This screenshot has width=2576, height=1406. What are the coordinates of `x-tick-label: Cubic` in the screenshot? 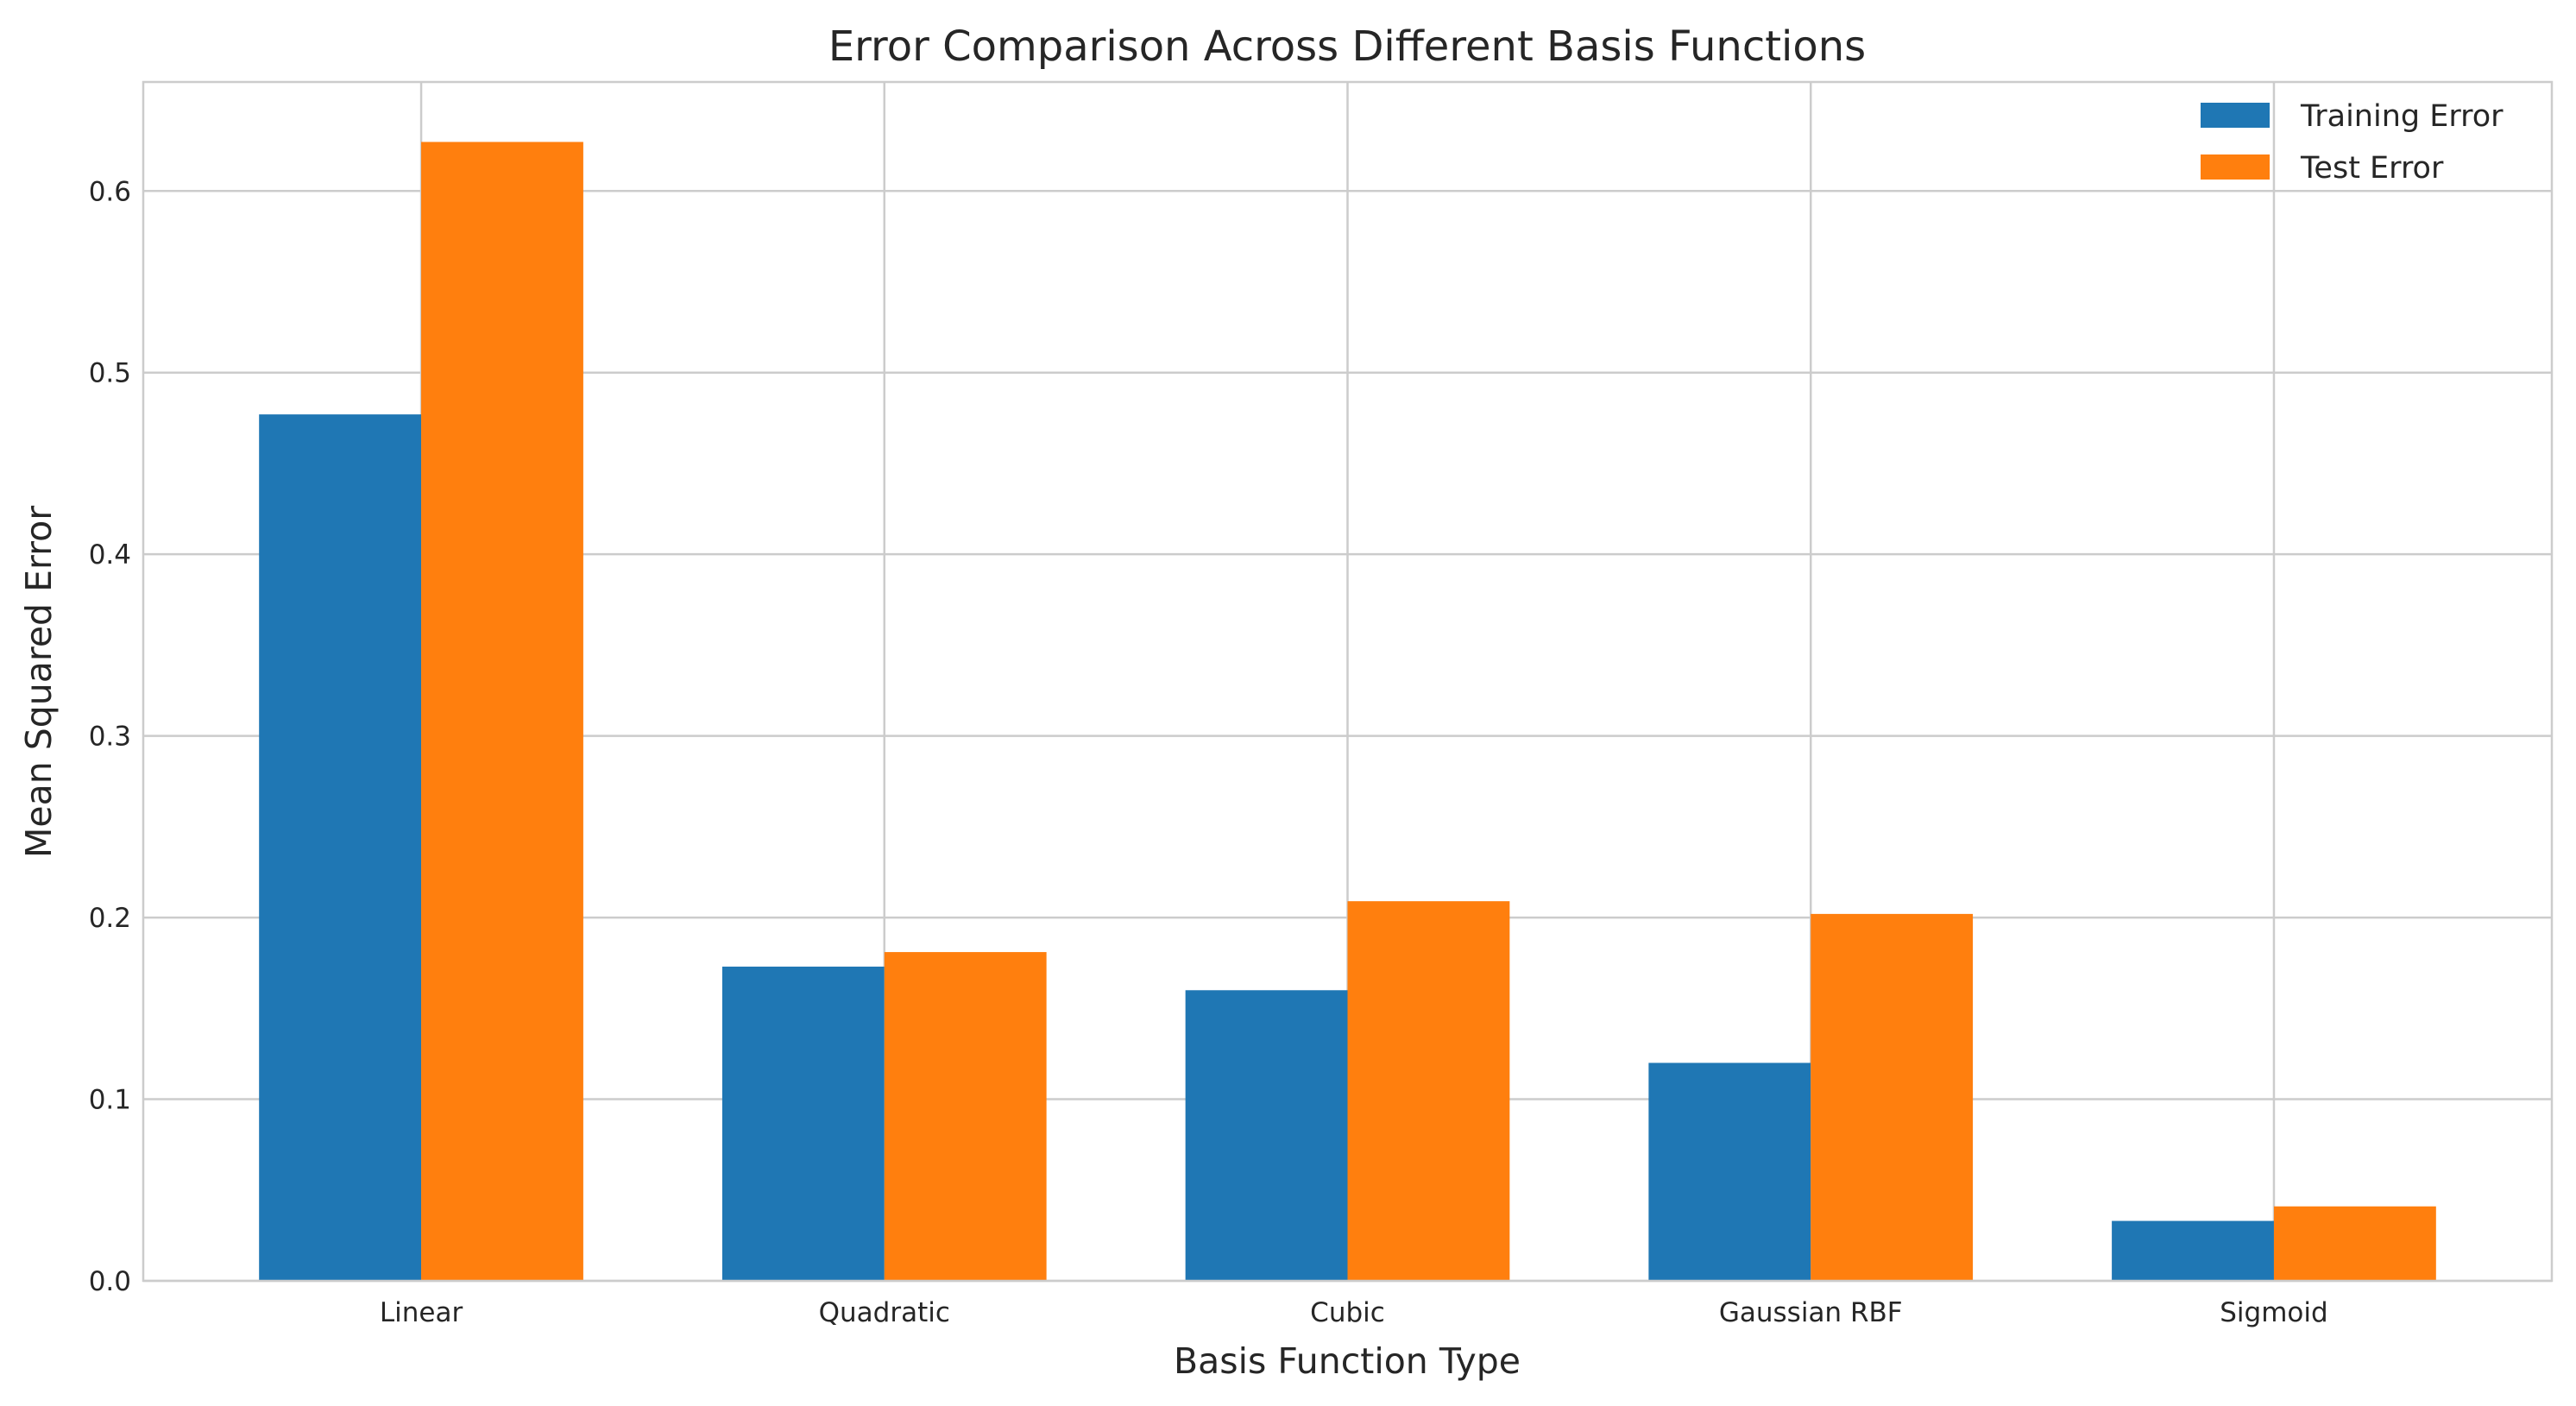 It's located at (1347, 1312).